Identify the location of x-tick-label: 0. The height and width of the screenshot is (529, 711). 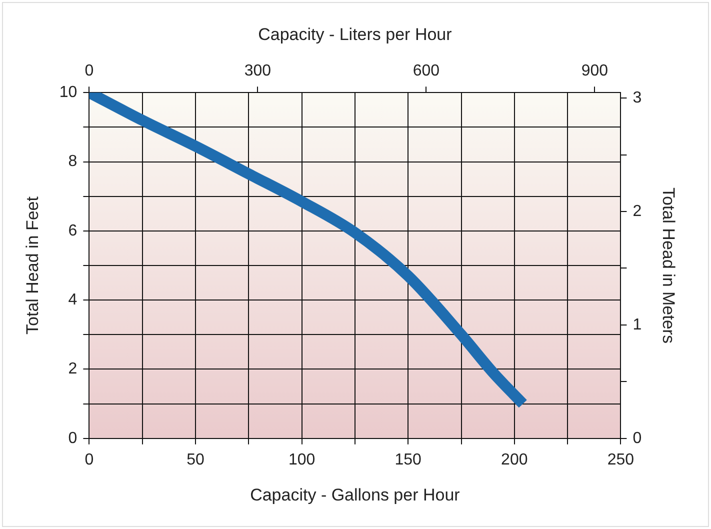
(89, 459).